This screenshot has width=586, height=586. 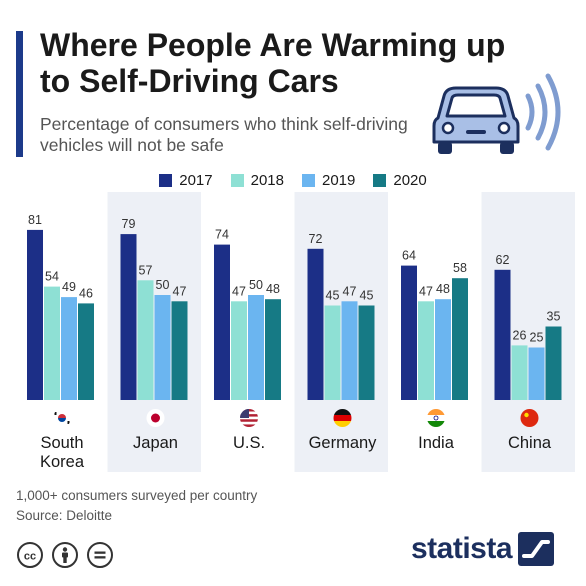 I want to click on data-label: 72, so click(x=316, y=239).